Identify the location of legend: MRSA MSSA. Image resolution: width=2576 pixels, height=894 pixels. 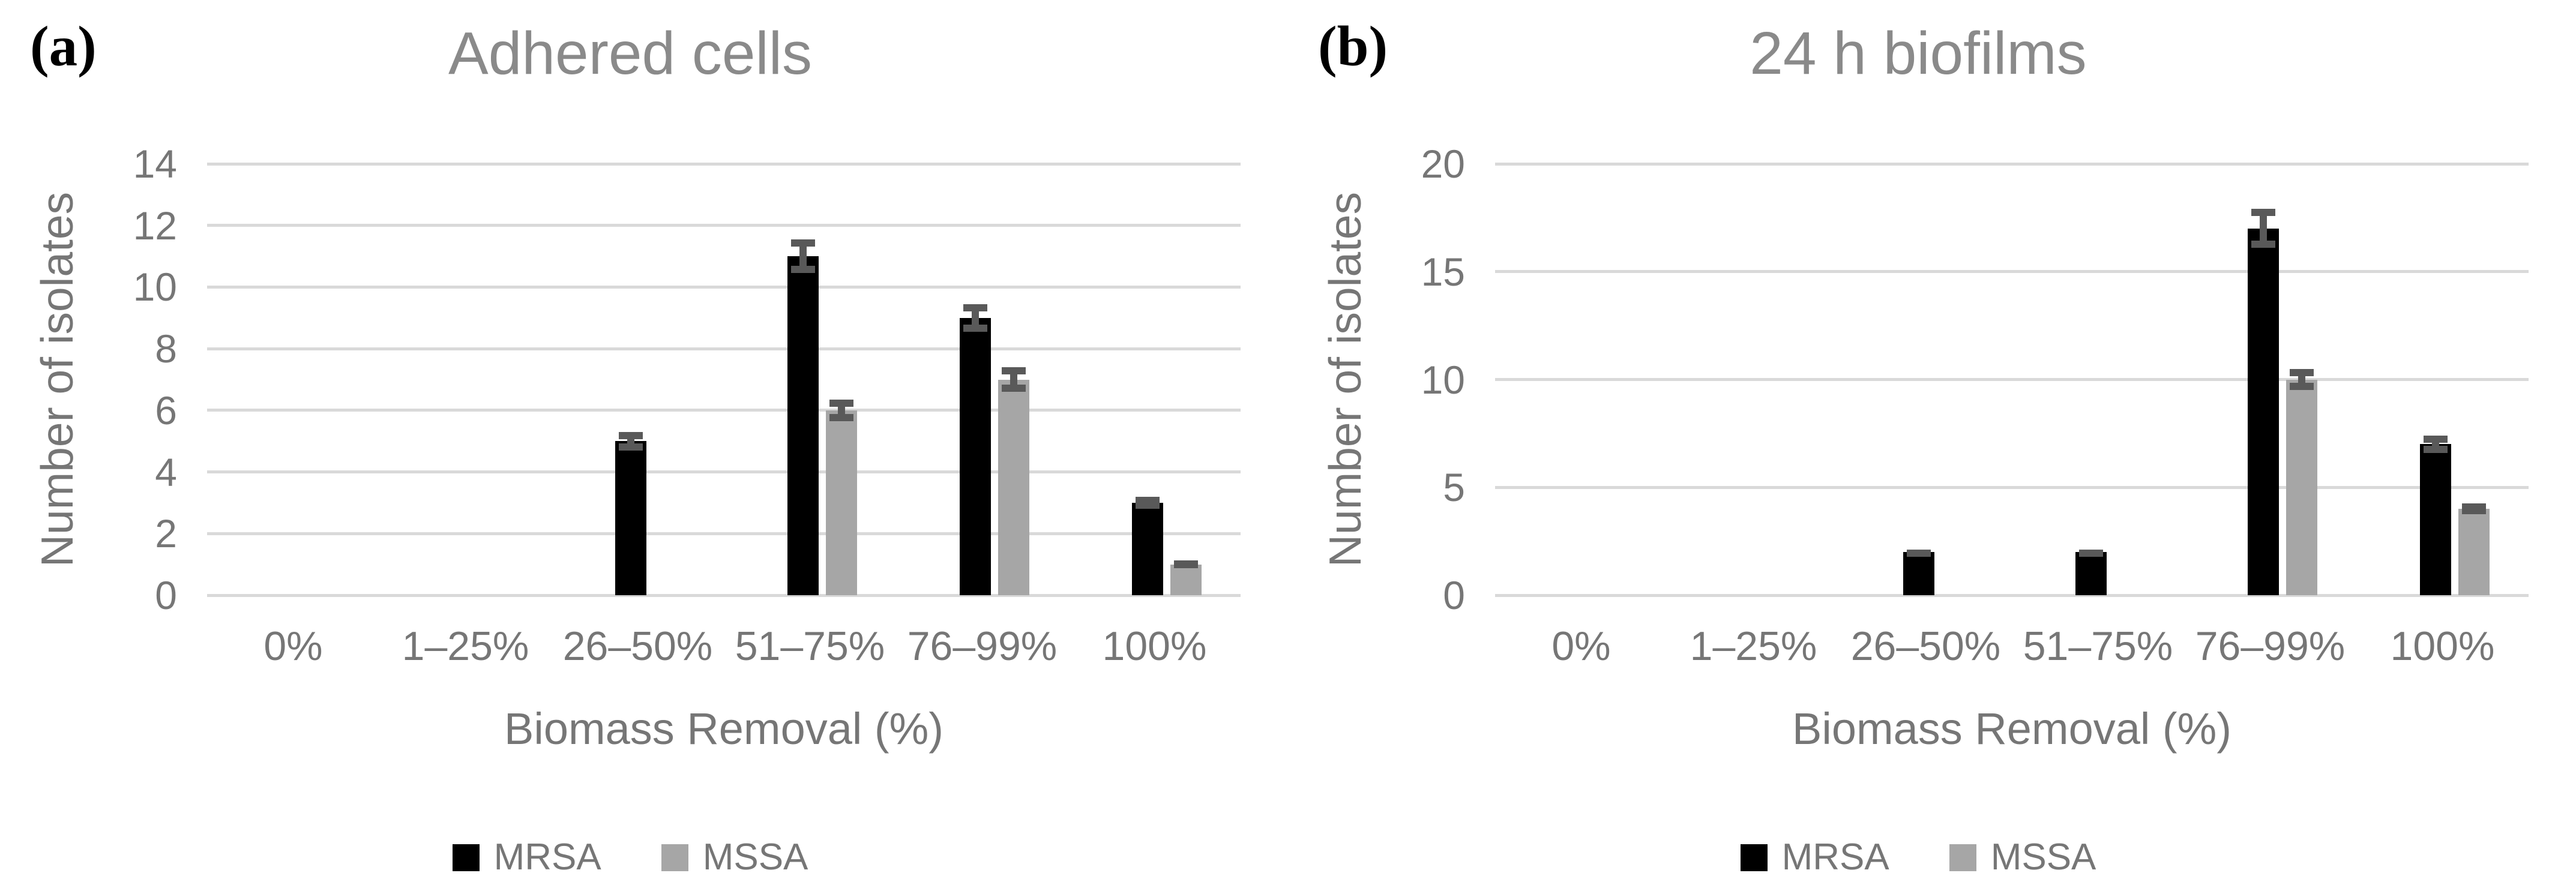
(1918, 857).